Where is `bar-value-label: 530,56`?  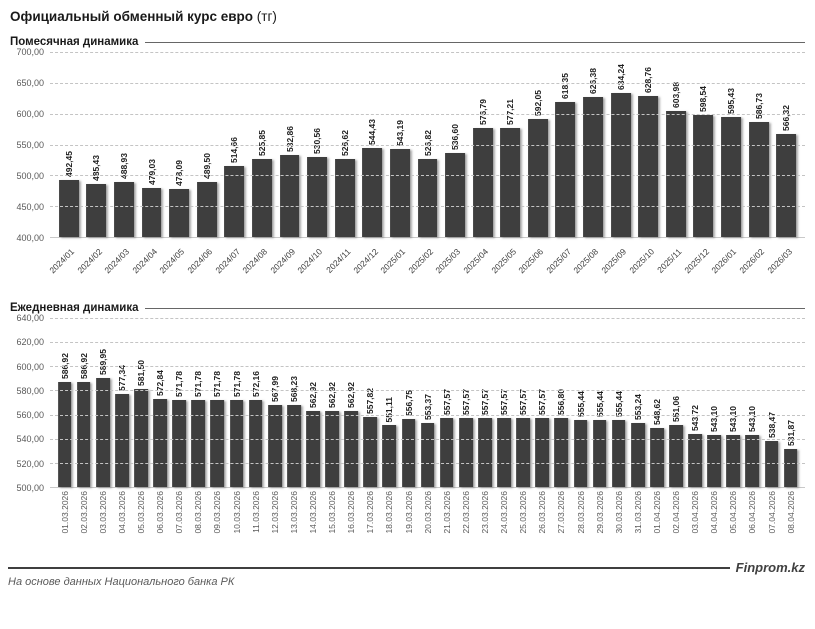 bar-value-label: 530,56 is located at coordinates (316, 140).